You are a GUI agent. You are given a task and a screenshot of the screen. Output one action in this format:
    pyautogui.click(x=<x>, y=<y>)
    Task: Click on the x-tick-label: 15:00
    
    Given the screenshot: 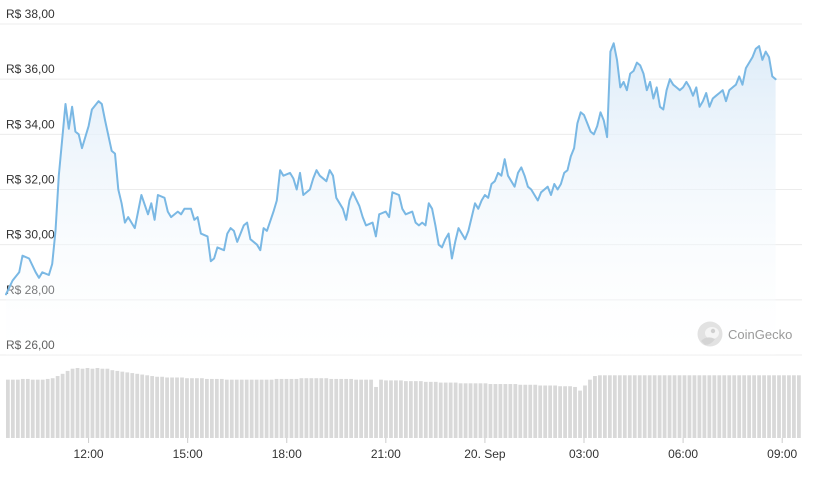 What is the action you would take?
    pyautogui.click(x=188, y=454)
    